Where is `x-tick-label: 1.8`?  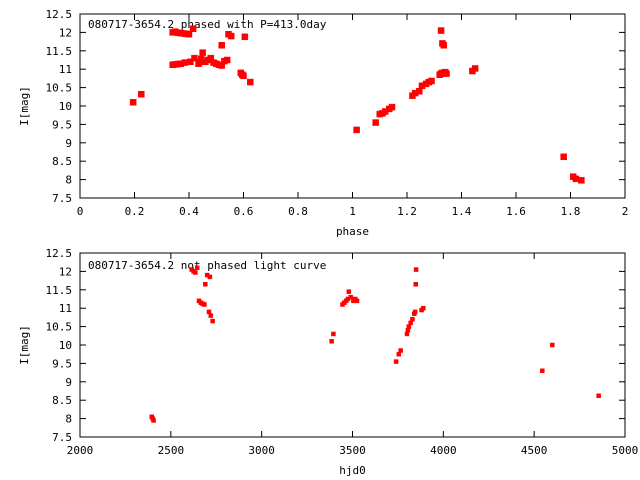 x-tick-label: 1.8 is located at coordinates (571, 211).